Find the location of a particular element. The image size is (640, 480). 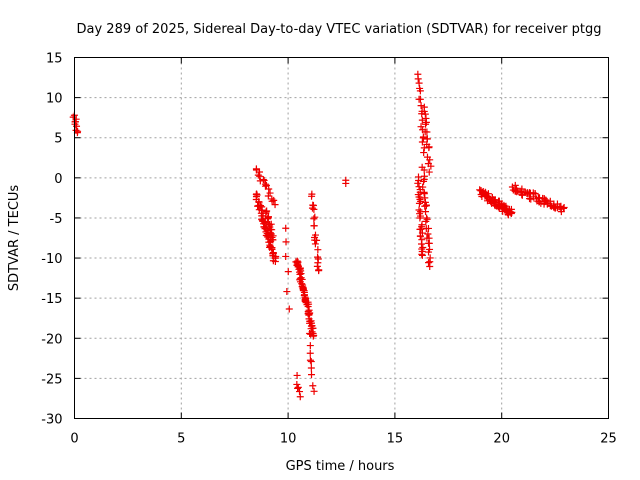

y-axis-label: SDTVAR / TECUs is located at coordinates (14, 238).